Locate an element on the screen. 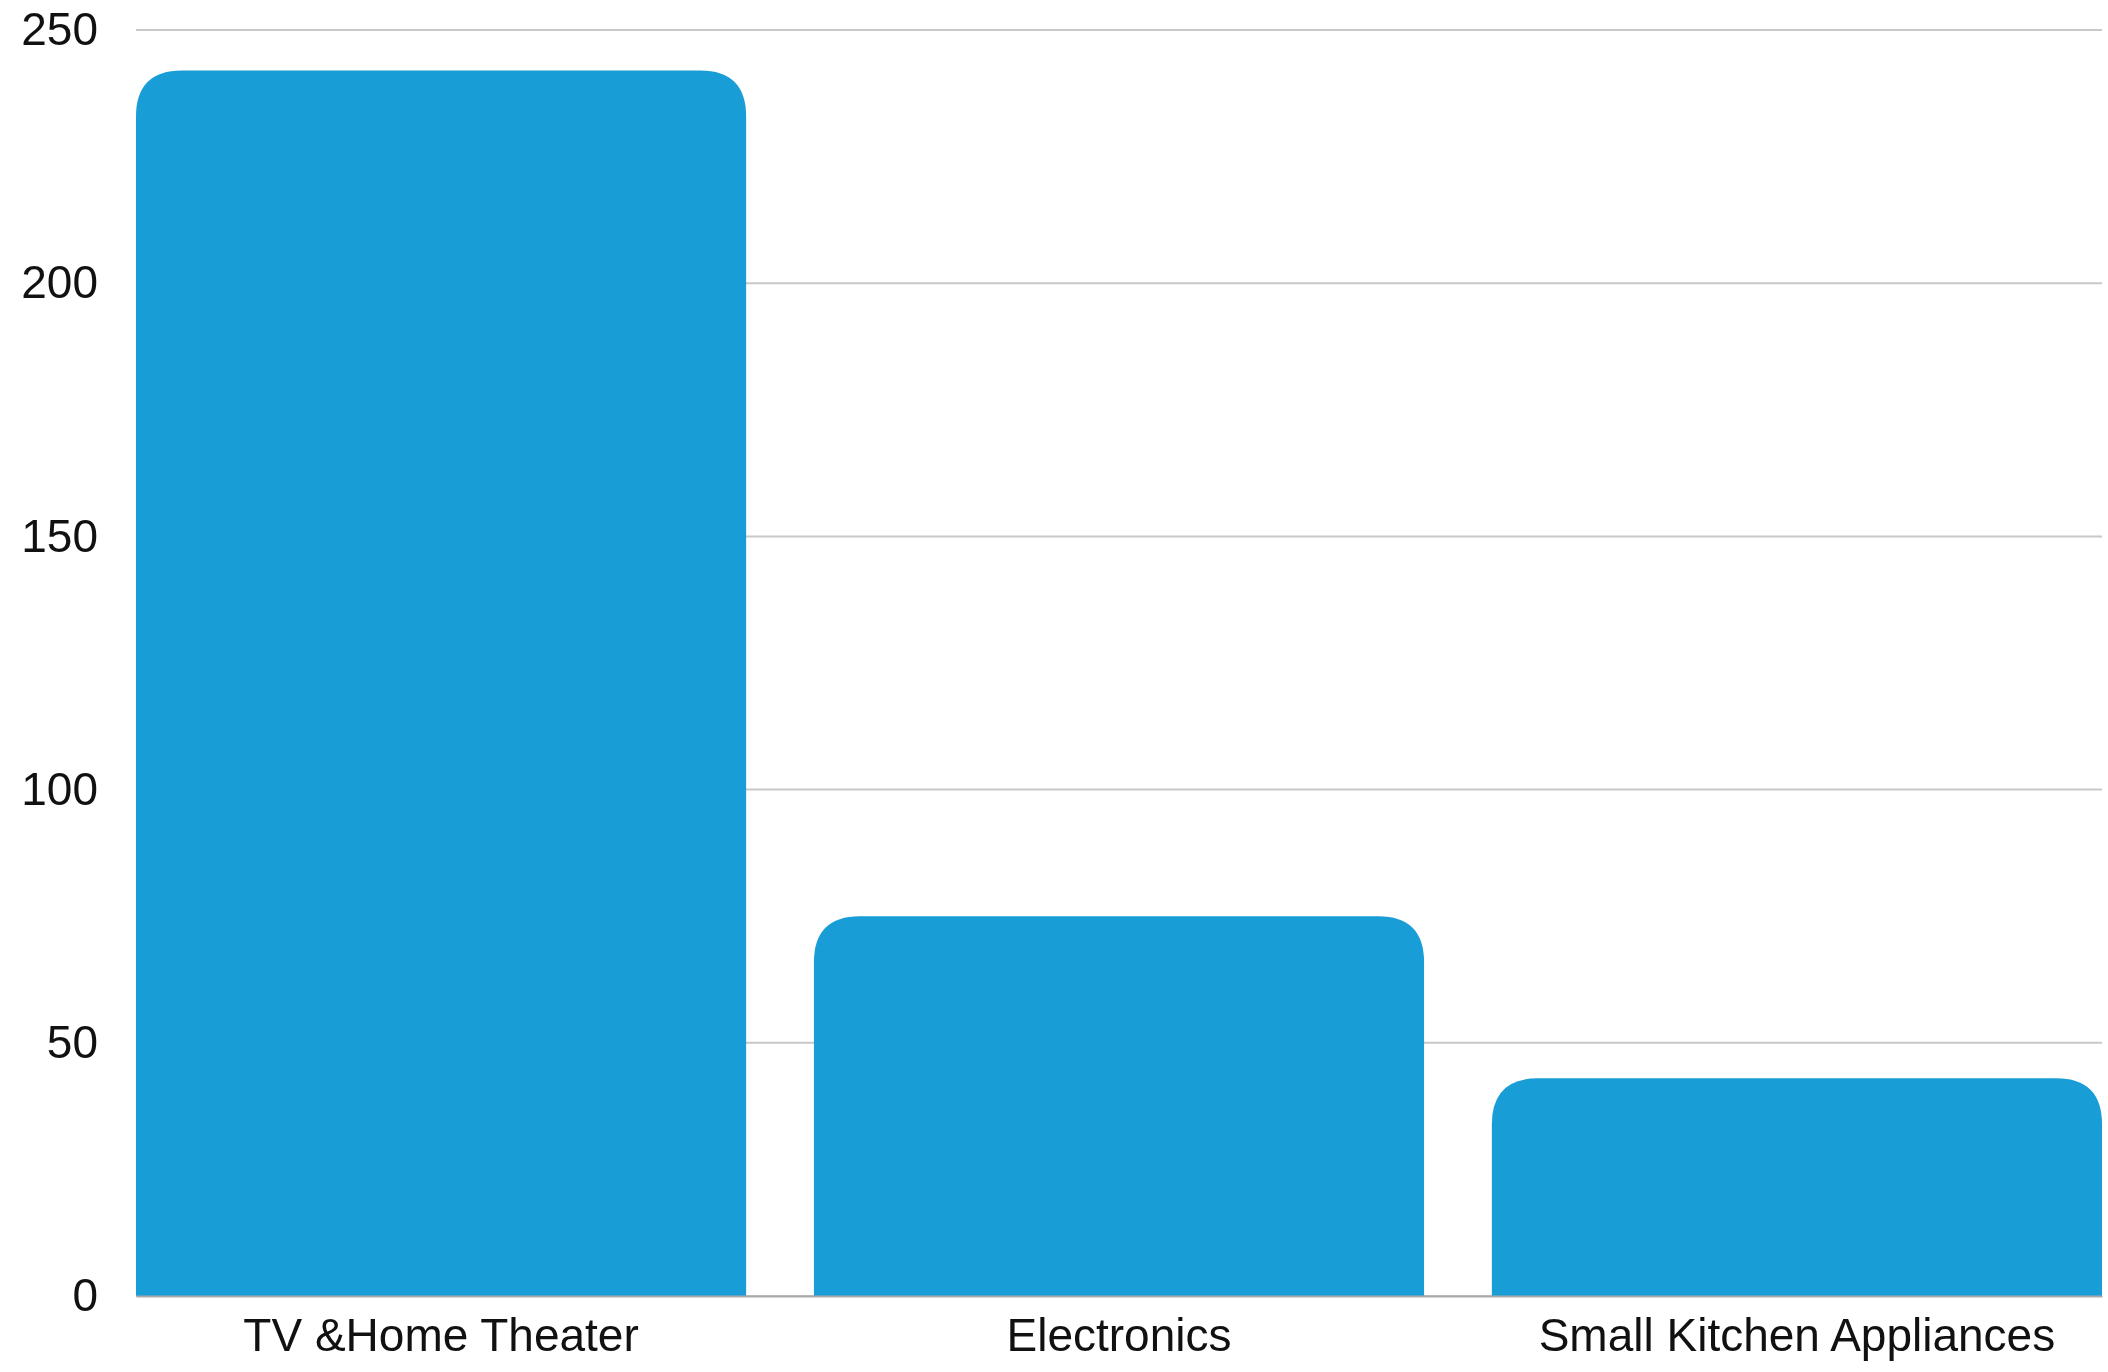  x-tick-label: Small Kitchen Appliances is located at coordinates (1797, 1334).